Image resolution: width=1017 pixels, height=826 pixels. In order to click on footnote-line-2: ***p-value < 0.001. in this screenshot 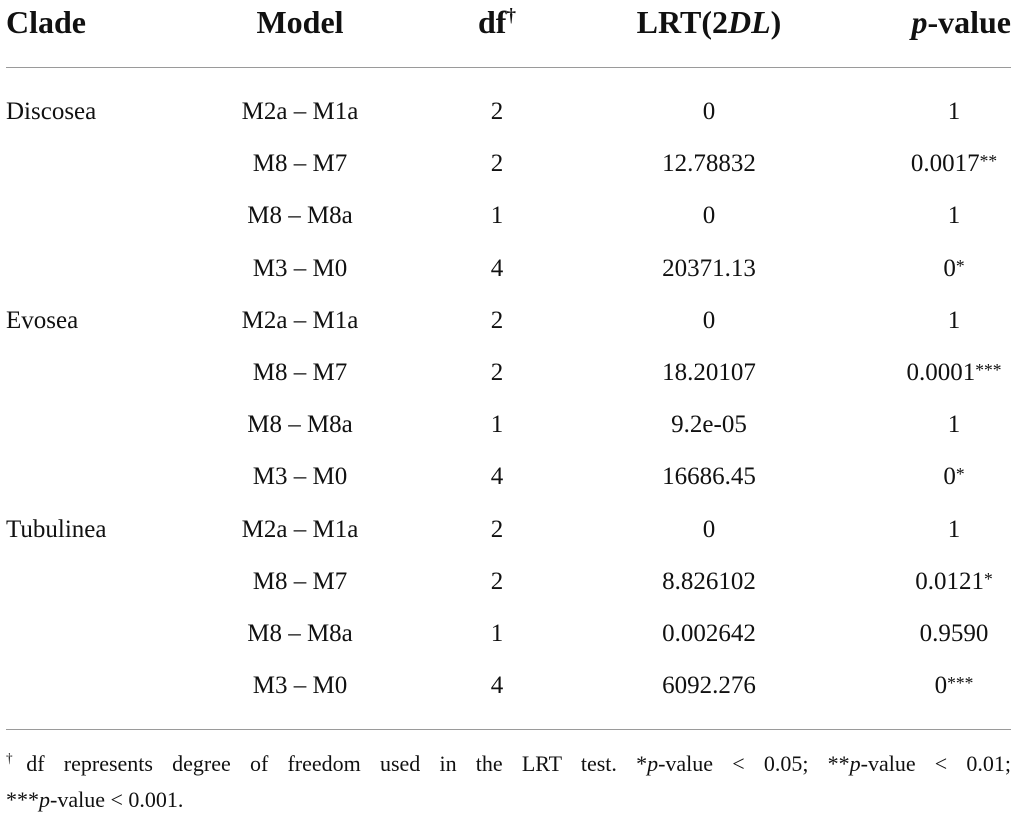, I will do `click(508, 800)`.